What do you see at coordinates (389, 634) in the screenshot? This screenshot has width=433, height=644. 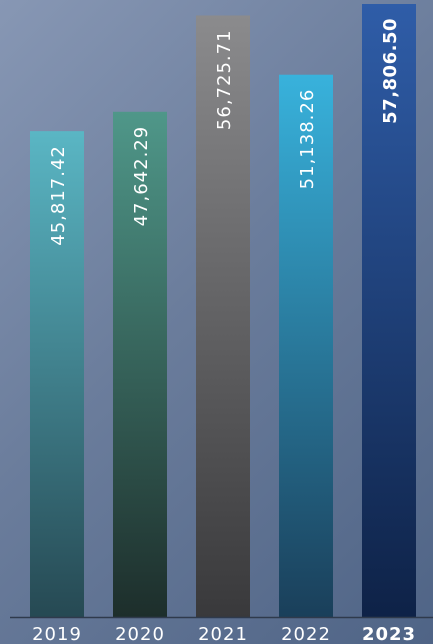 I see `x-tick-label-2023: 2023` at bounding box center [389, 634].